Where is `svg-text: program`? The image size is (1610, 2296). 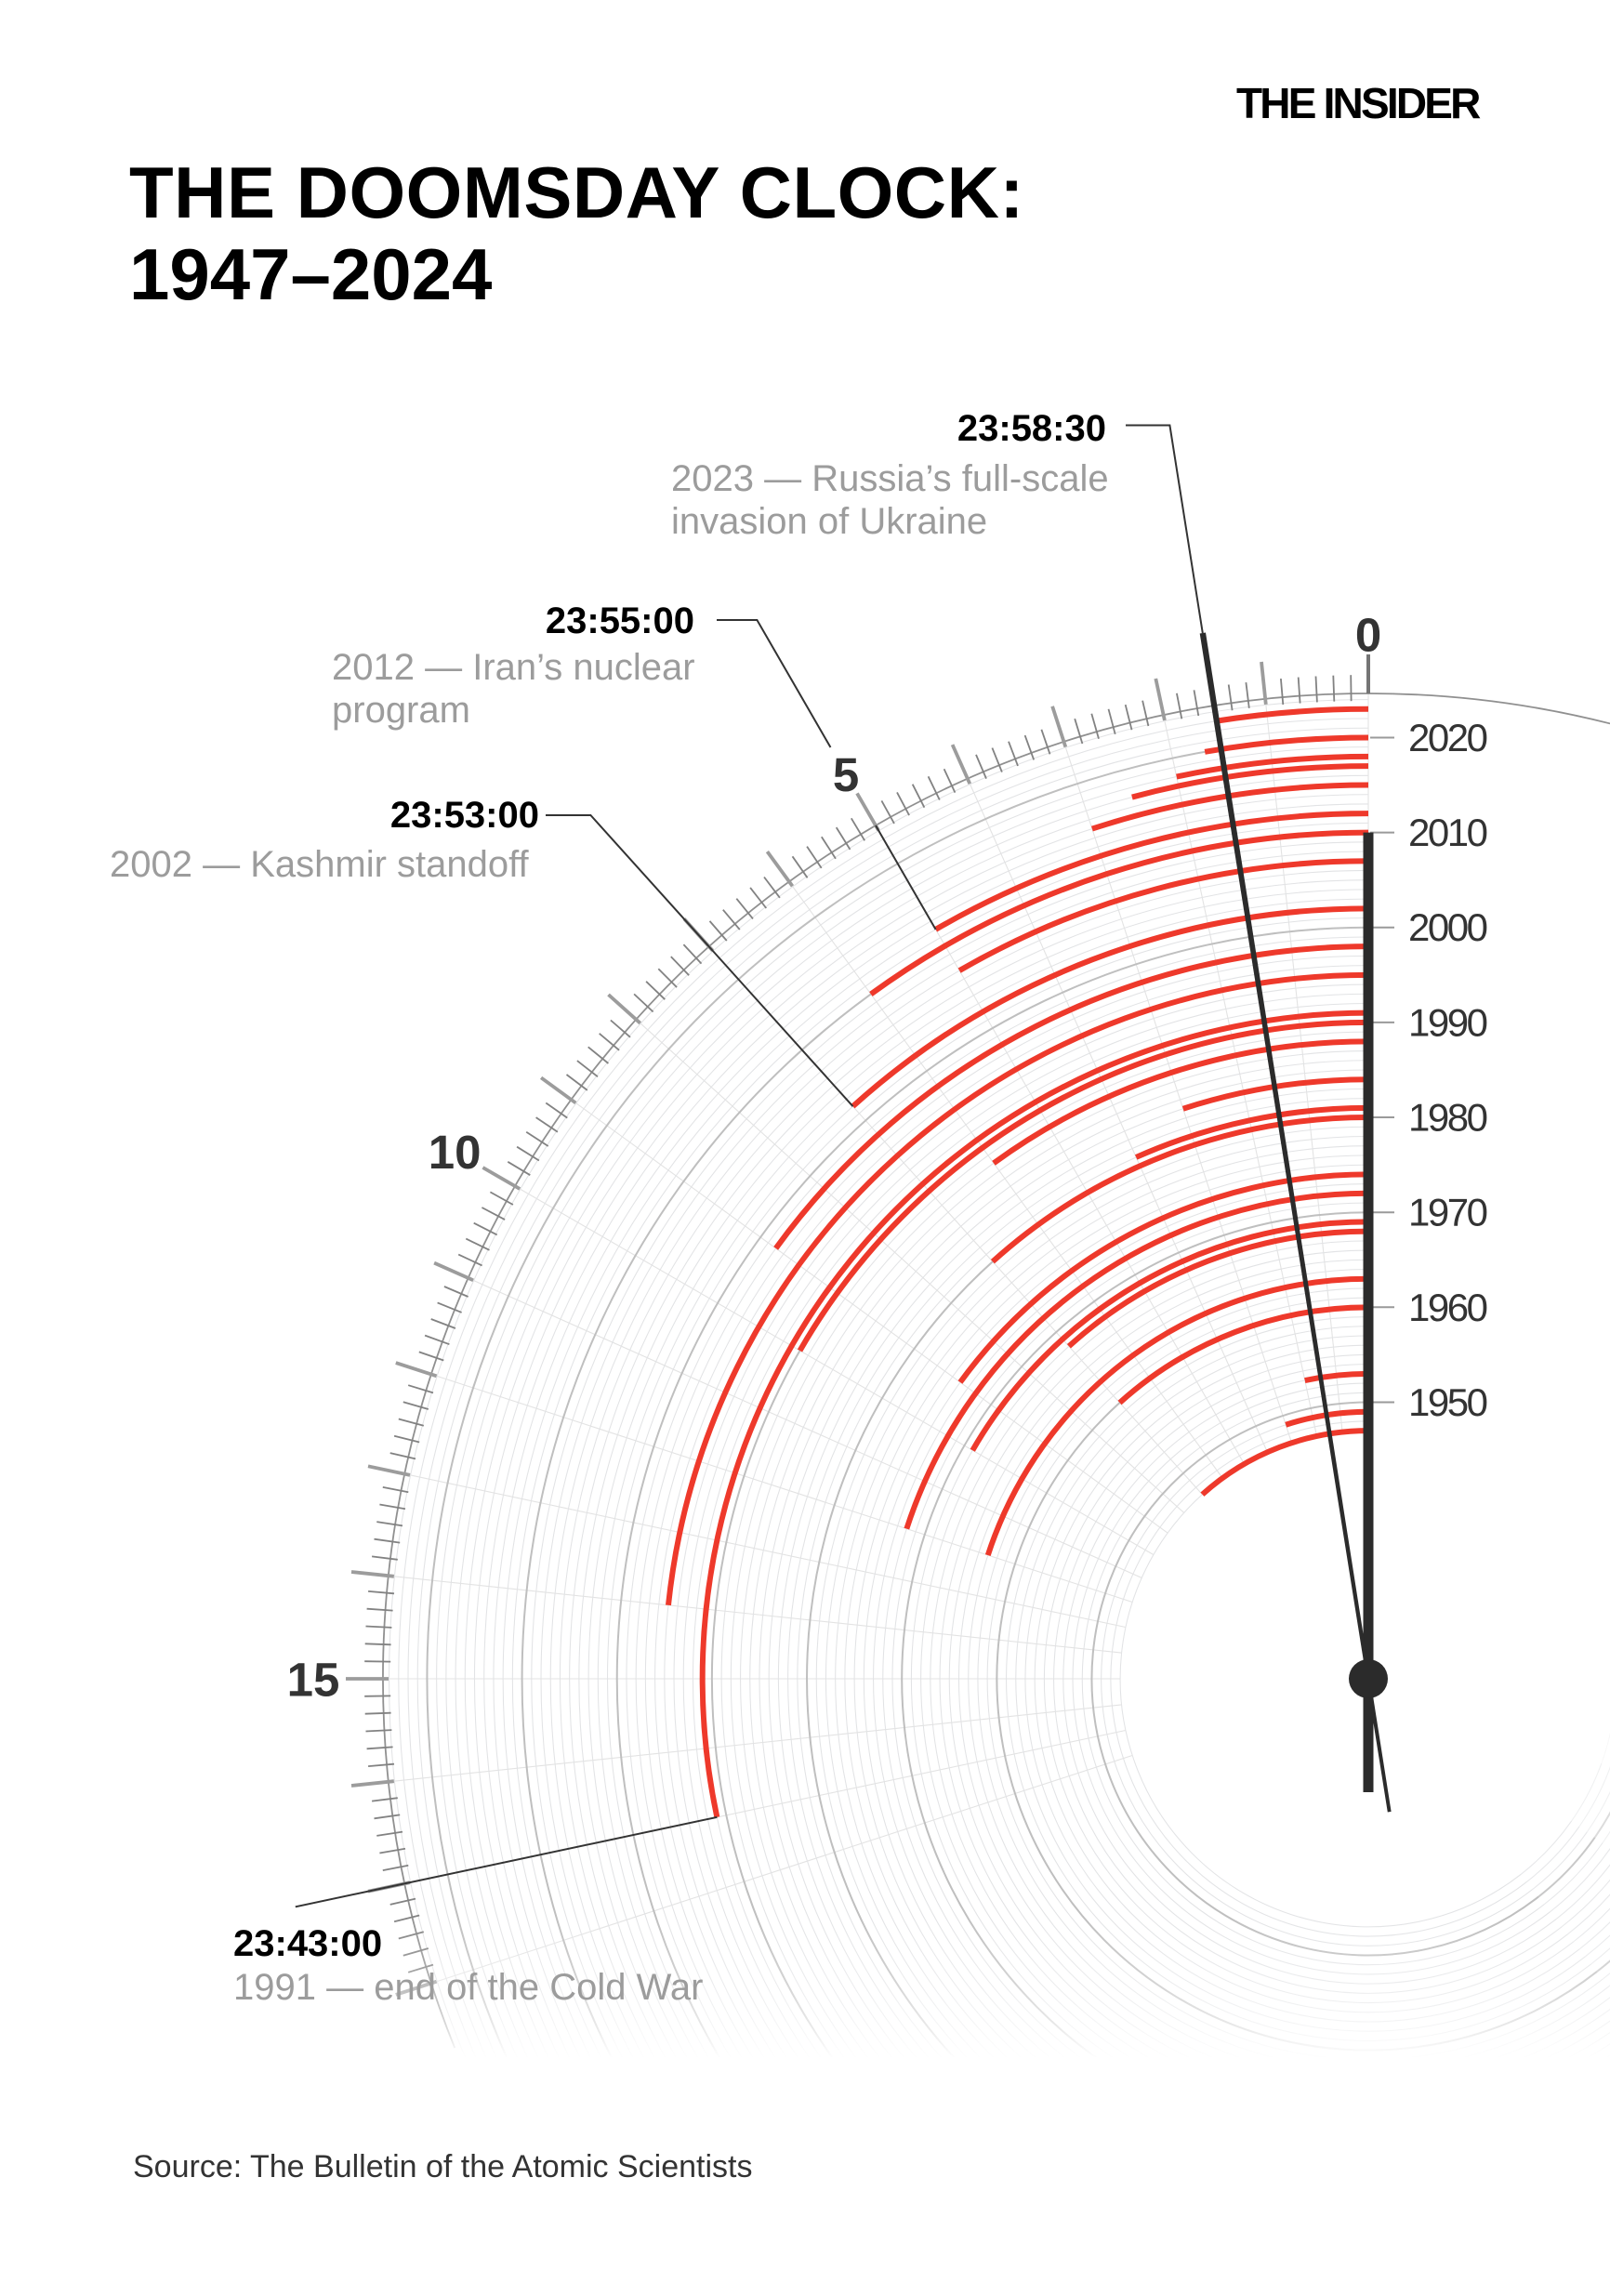
svg-text: program is located at coordinates (401, 711).